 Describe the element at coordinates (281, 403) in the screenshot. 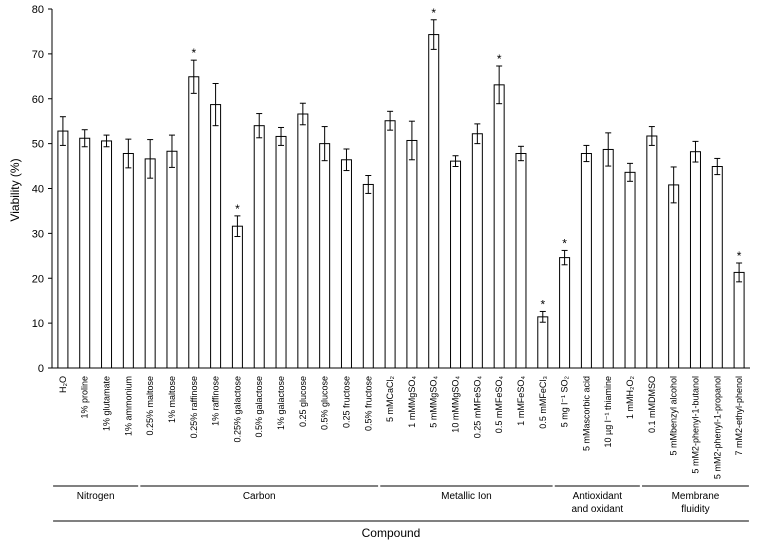

I see `category-label: 1% galactose` at that location.